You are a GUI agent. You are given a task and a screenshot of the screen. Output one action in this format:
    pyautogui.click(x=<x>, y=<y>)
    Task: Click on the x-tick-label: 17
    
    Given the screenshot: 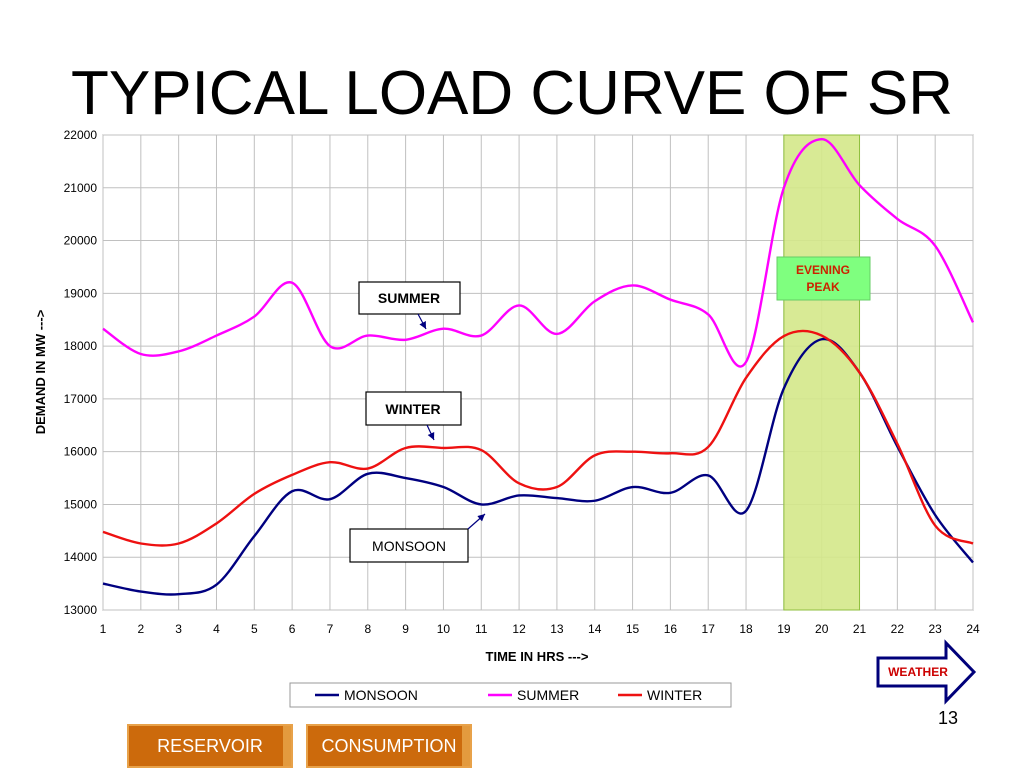 What is the action you would take?
    pyautogui.click(x=709, y=629)
    